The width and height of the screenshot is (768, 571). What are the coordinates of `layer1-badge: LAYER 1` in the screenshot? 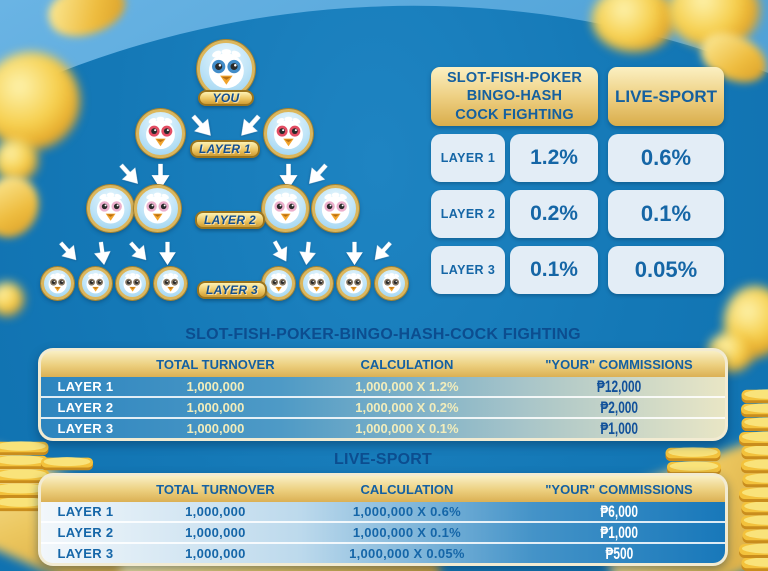 It's located at (225, 149).